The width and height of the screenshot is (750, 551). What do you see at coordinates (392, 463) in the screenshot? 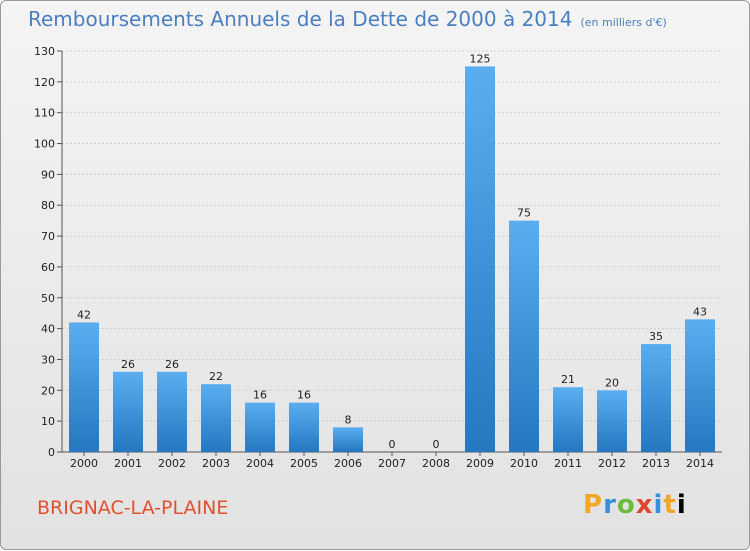
I see `x-tick-label-2007: 2007` at bounding box center [392, 463].